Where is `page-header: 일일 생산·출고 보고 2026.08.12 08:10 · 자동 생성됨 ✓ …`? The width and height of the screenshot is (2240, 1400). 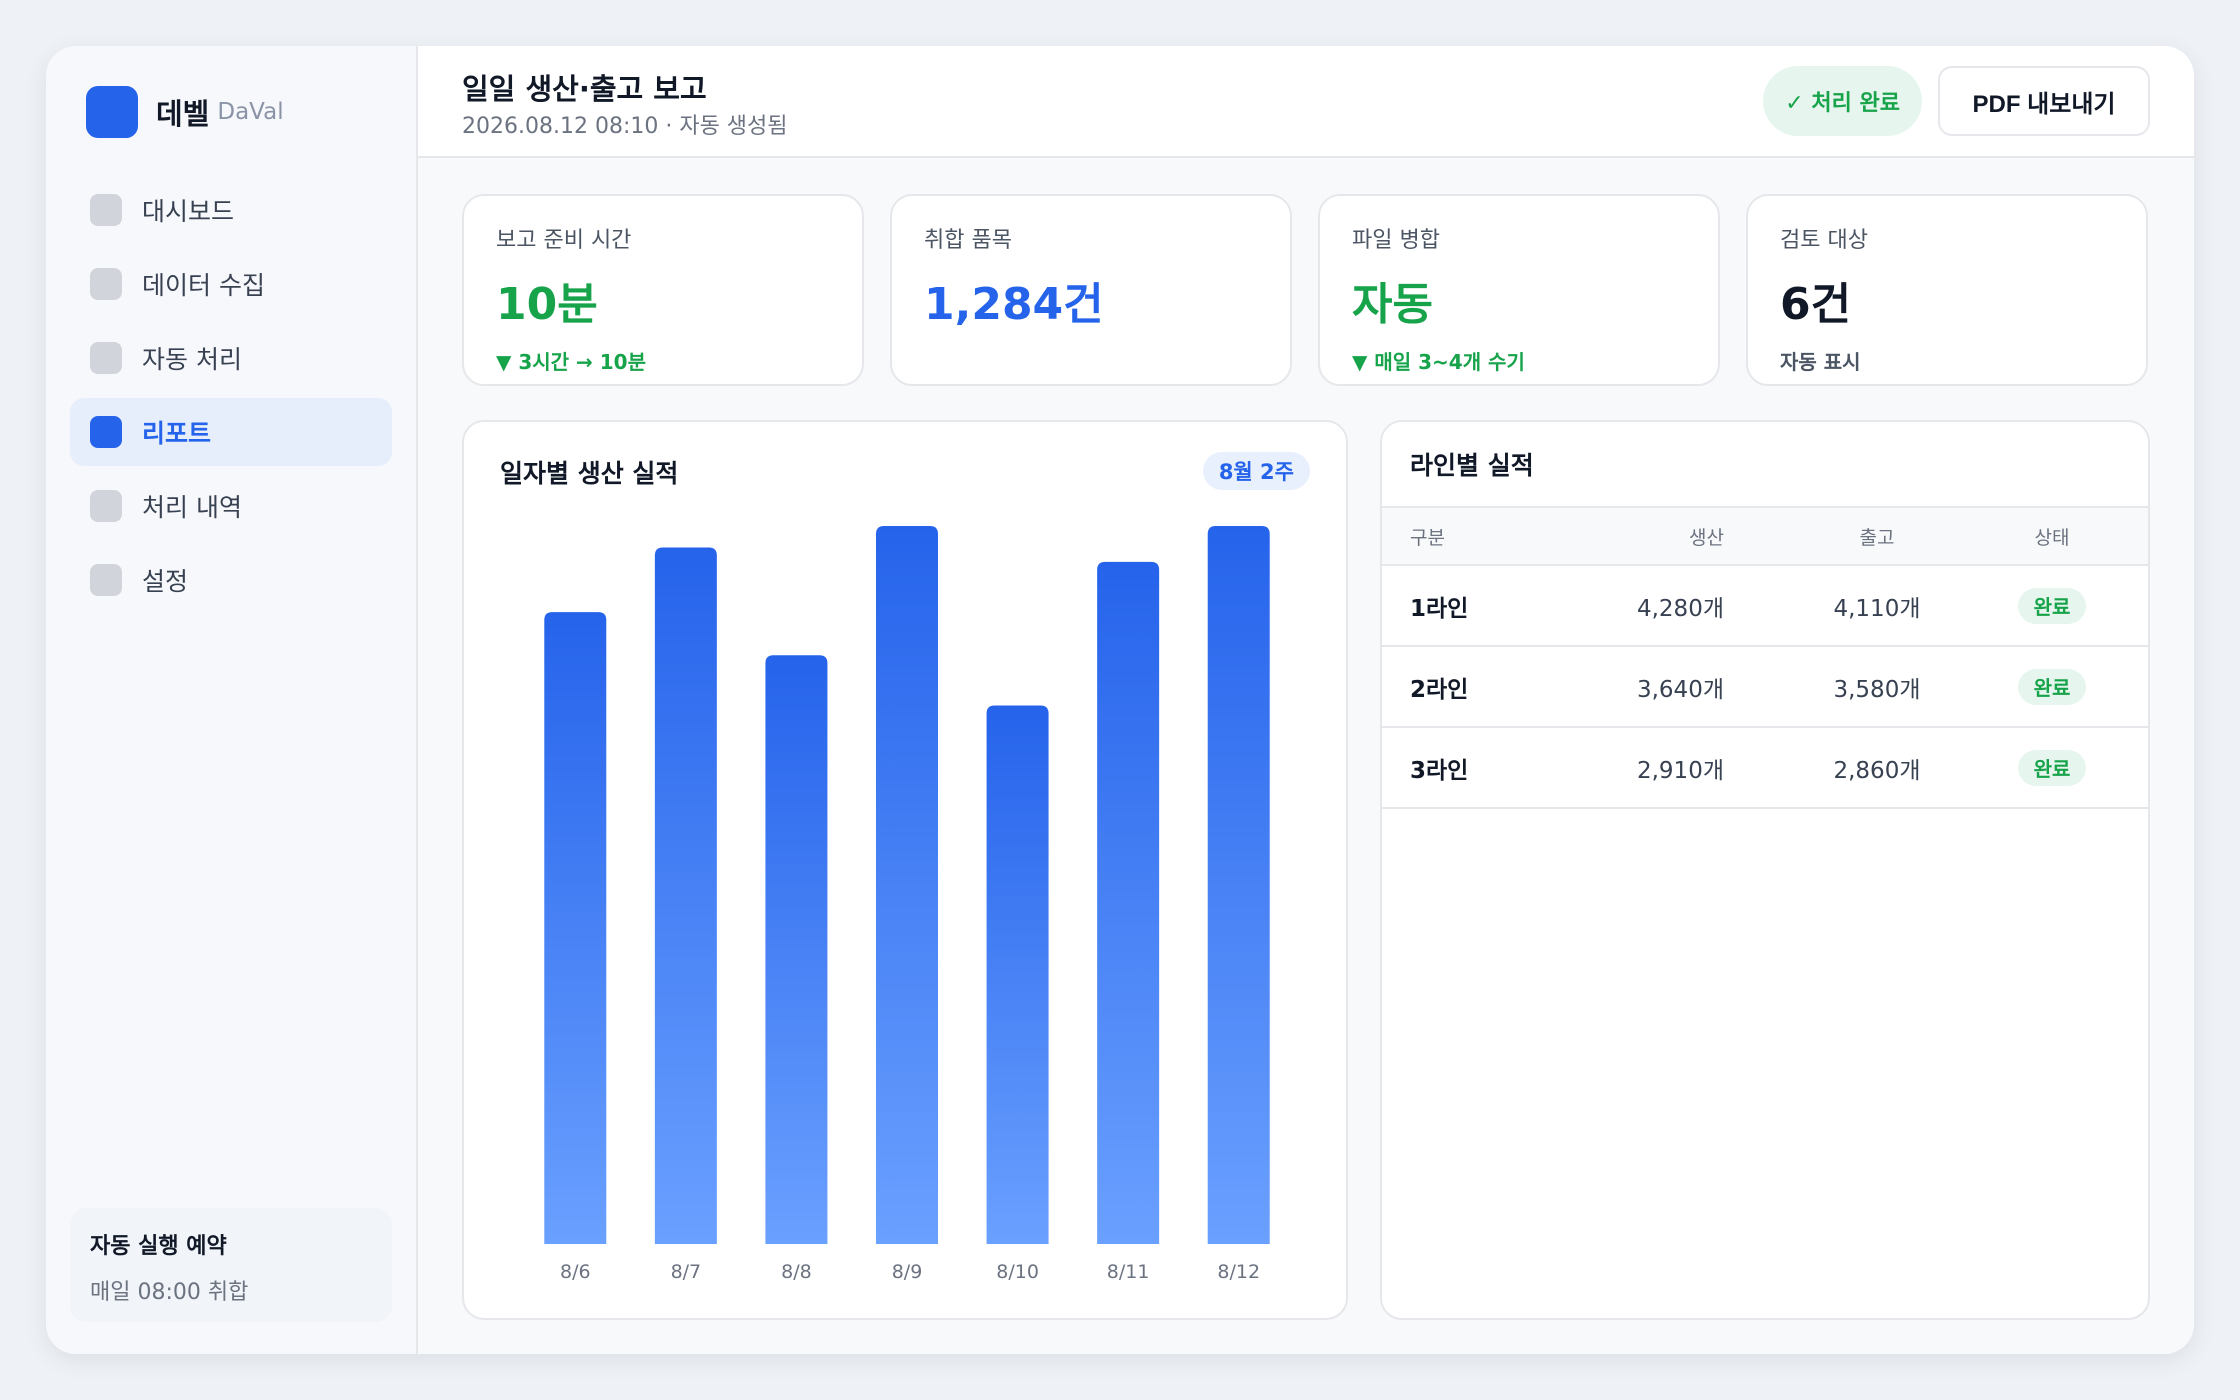 page-header: 일일 생산·출고 보고 2026.08.12 08:10 · 자동 생성됨 ✓ … is located at coordinates (1306, 102).